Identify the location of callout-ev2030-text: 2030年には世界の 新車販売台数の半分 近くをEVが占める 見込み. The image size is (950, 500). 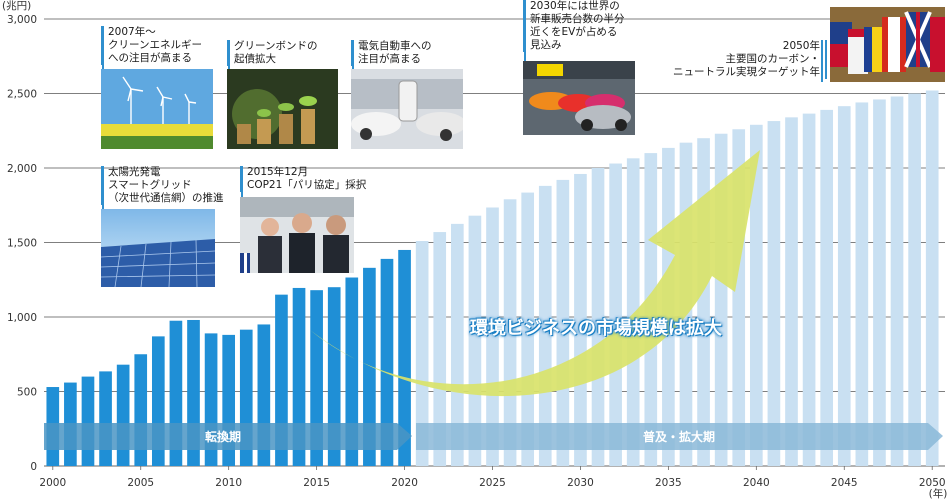
(574, 26).